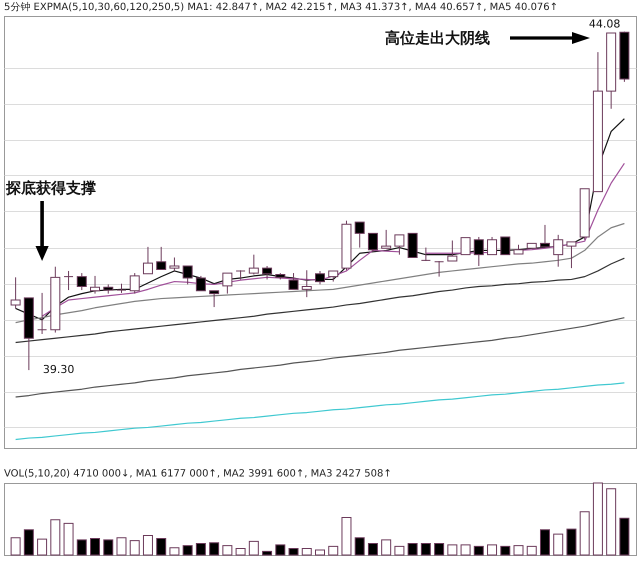  What do you see at coordinates (604, 24) in the screenshot?
I see `annotation: 44.08` at bounding box center [604, 24].